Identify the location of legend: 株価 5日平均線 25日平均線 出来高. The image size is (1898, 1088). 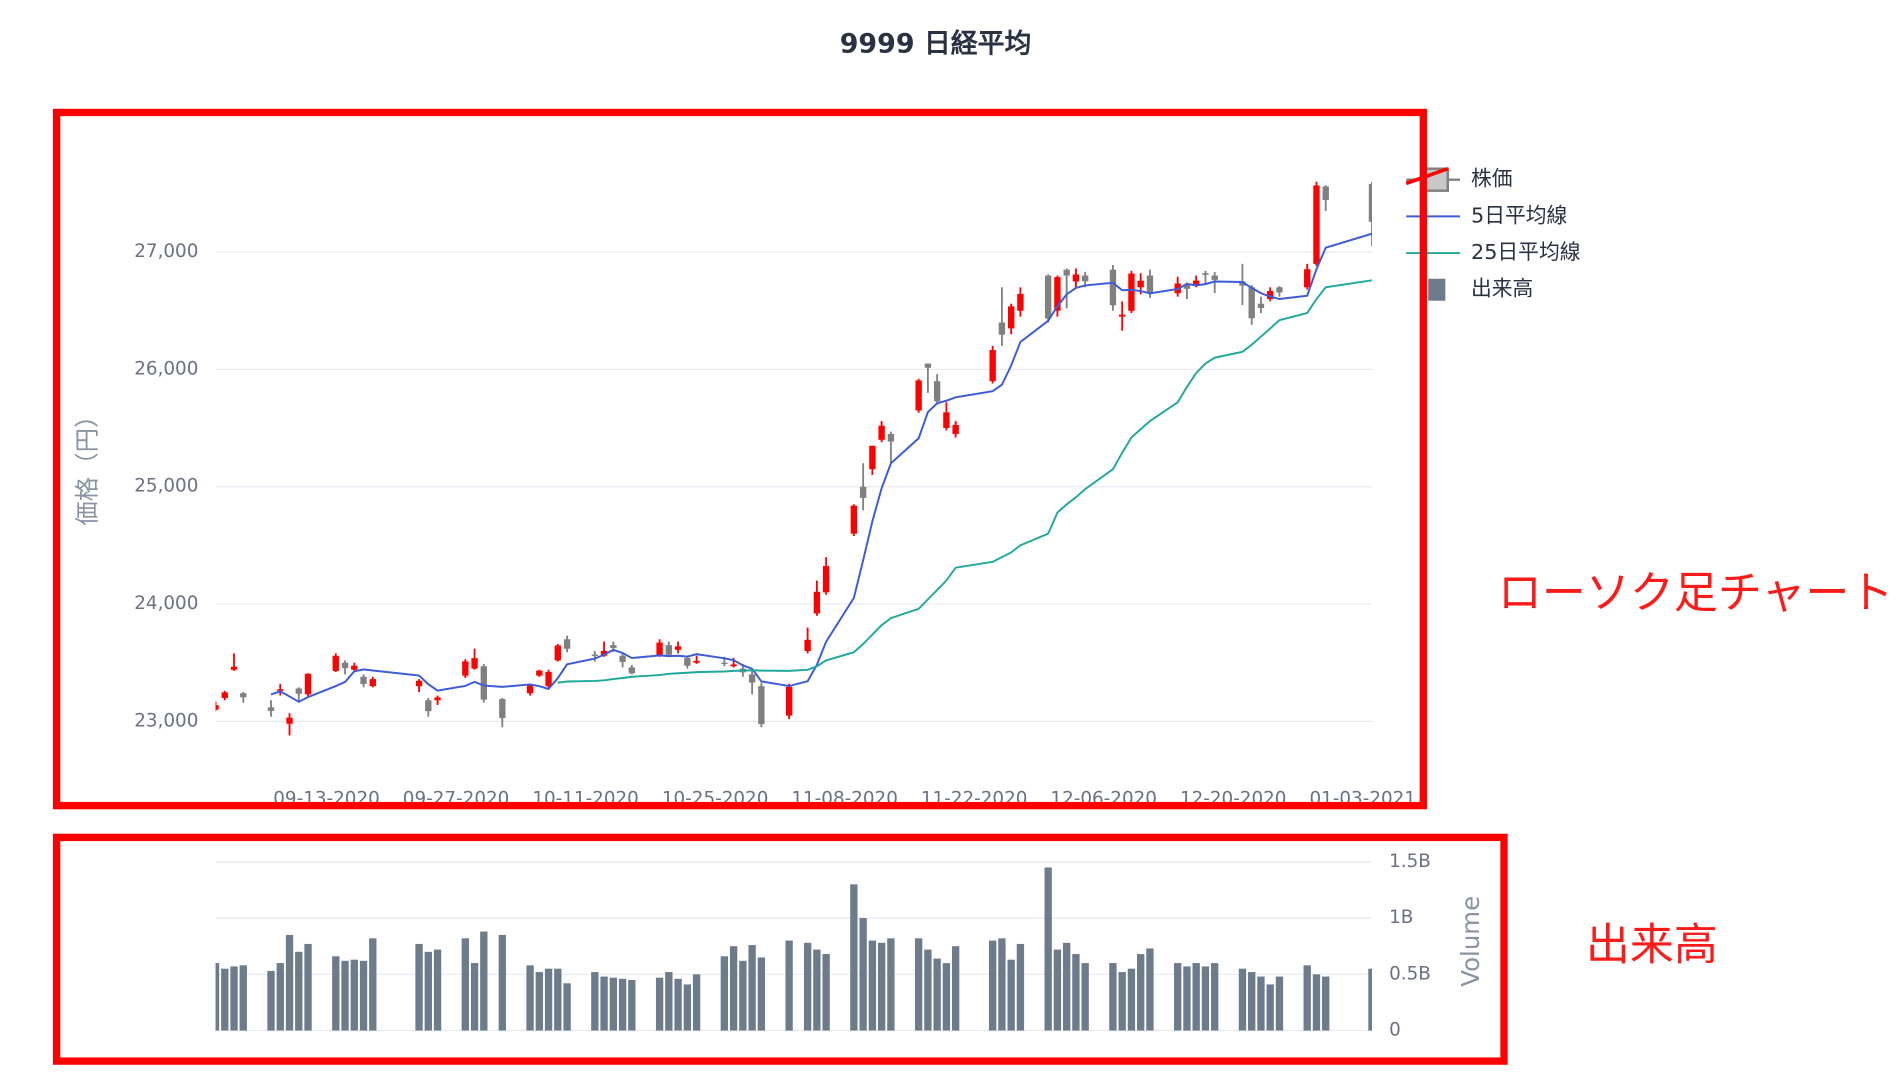
(1493, 234).